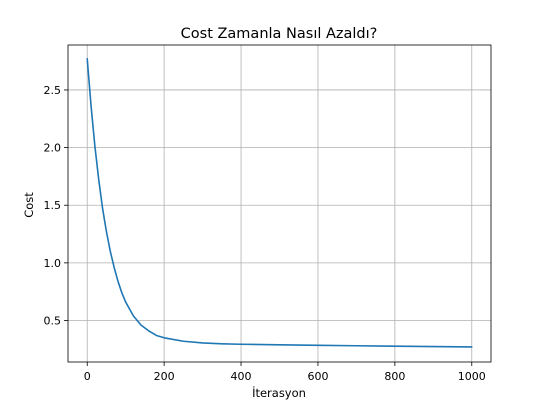  I want to click on x-tick-label: 200, so click(164, 376).